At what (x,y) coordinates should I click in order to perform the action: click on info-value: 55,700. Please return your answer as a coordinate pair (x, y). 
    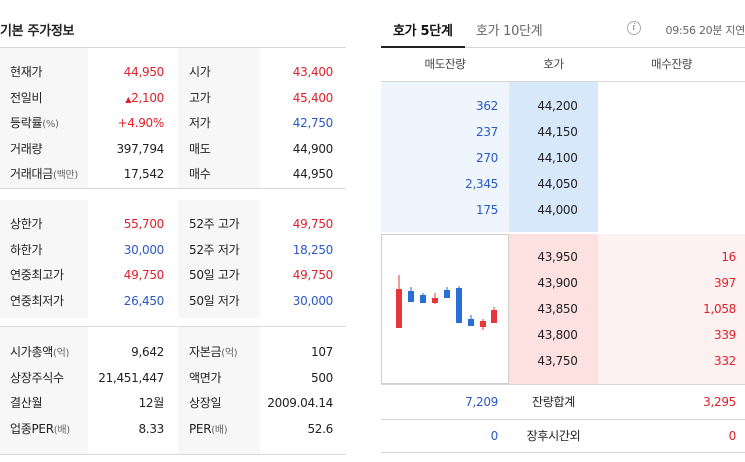
    Looking at the image, I should click on (144, 224).